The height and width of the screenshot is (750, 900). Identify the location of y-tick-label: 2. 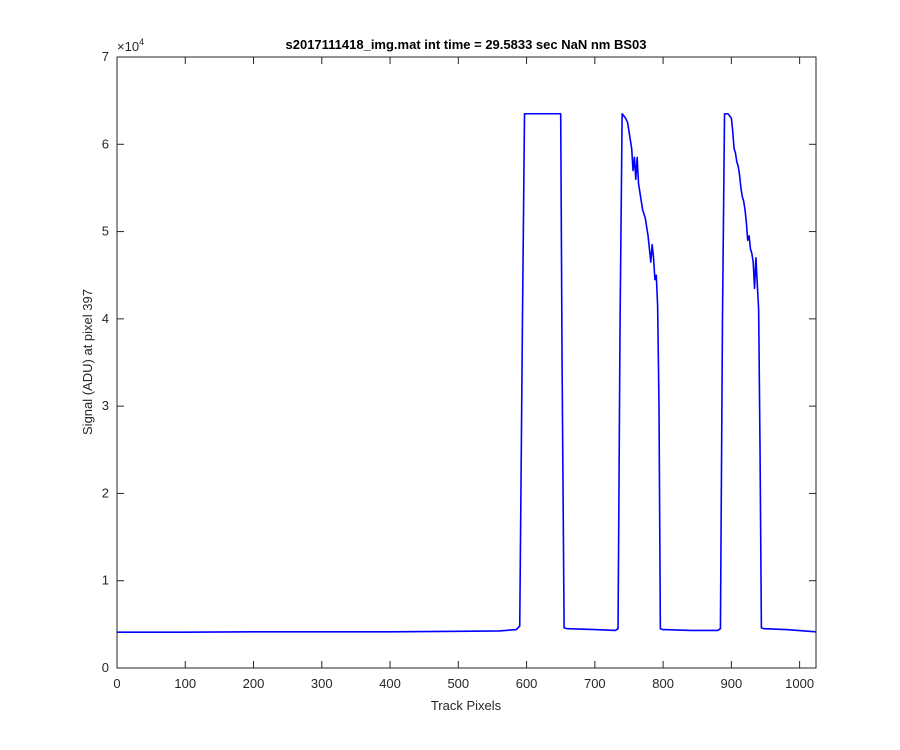
(105, 492).